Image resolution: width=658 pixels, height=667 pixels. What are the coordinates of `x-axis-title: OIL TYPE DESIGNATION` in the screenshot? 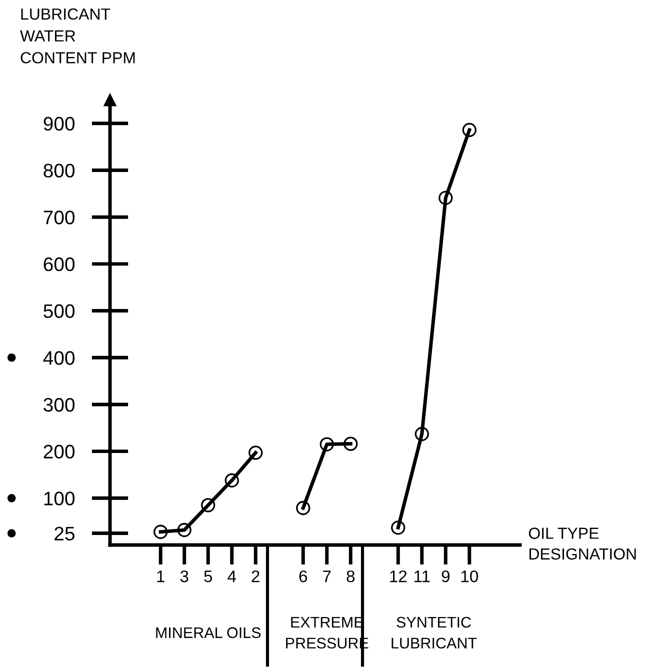 It's located at (582, 544).